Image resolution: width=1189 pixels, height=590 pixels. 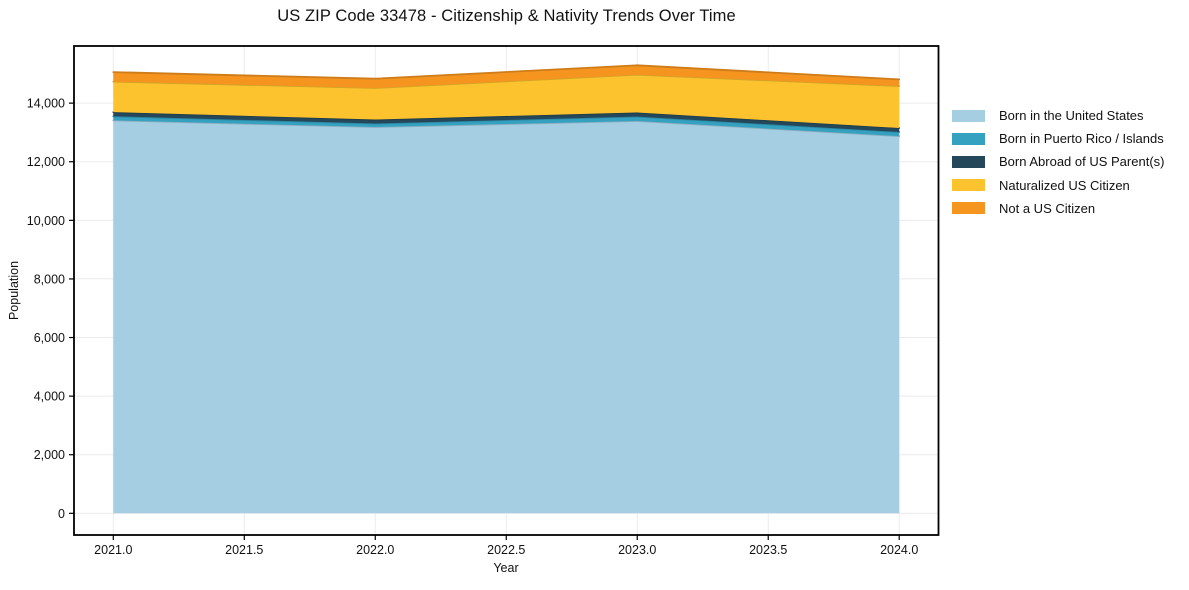 I want to click on y-tick-label: 10,000, so click(x=46, y=221).